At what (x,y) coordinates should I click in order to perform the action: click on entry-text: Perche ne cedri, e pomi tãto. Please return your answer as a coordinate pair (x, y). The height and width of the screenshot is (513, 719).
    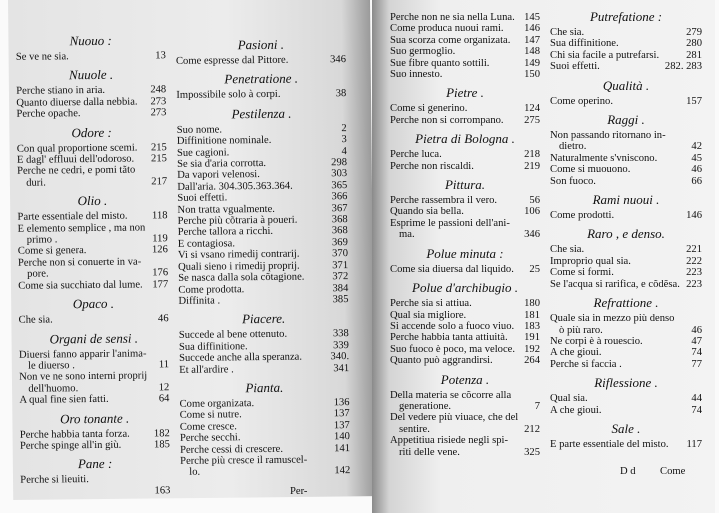
    Looking at the image, I should click on (76, 171).